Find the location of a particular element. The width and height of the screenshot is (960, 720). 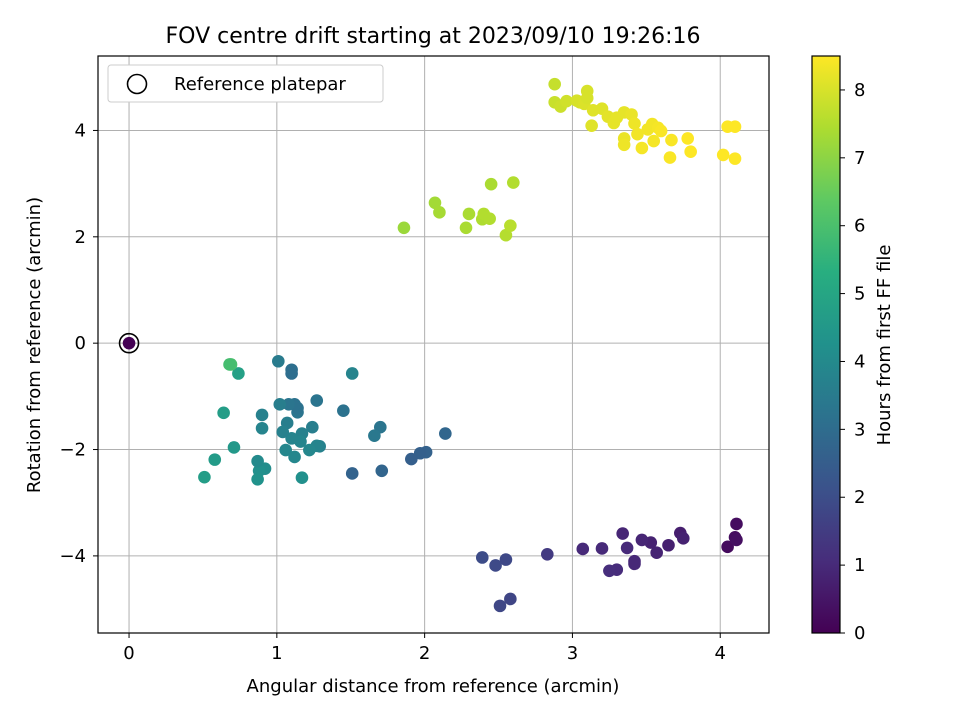

colorbar-tick-label: 4 is located at coordinates (859, 361).